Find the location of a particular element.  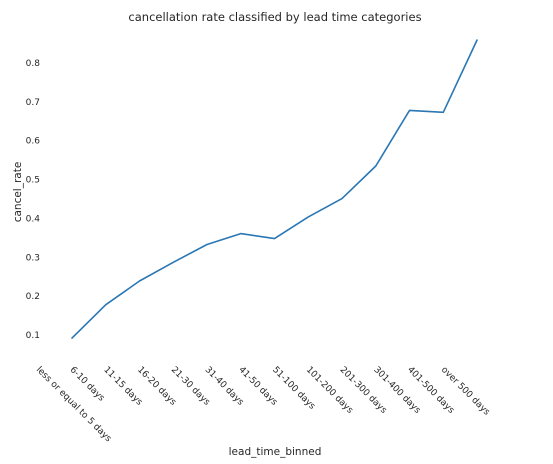

y-tick-label: 0.5 is located at coordinates (33, 181).